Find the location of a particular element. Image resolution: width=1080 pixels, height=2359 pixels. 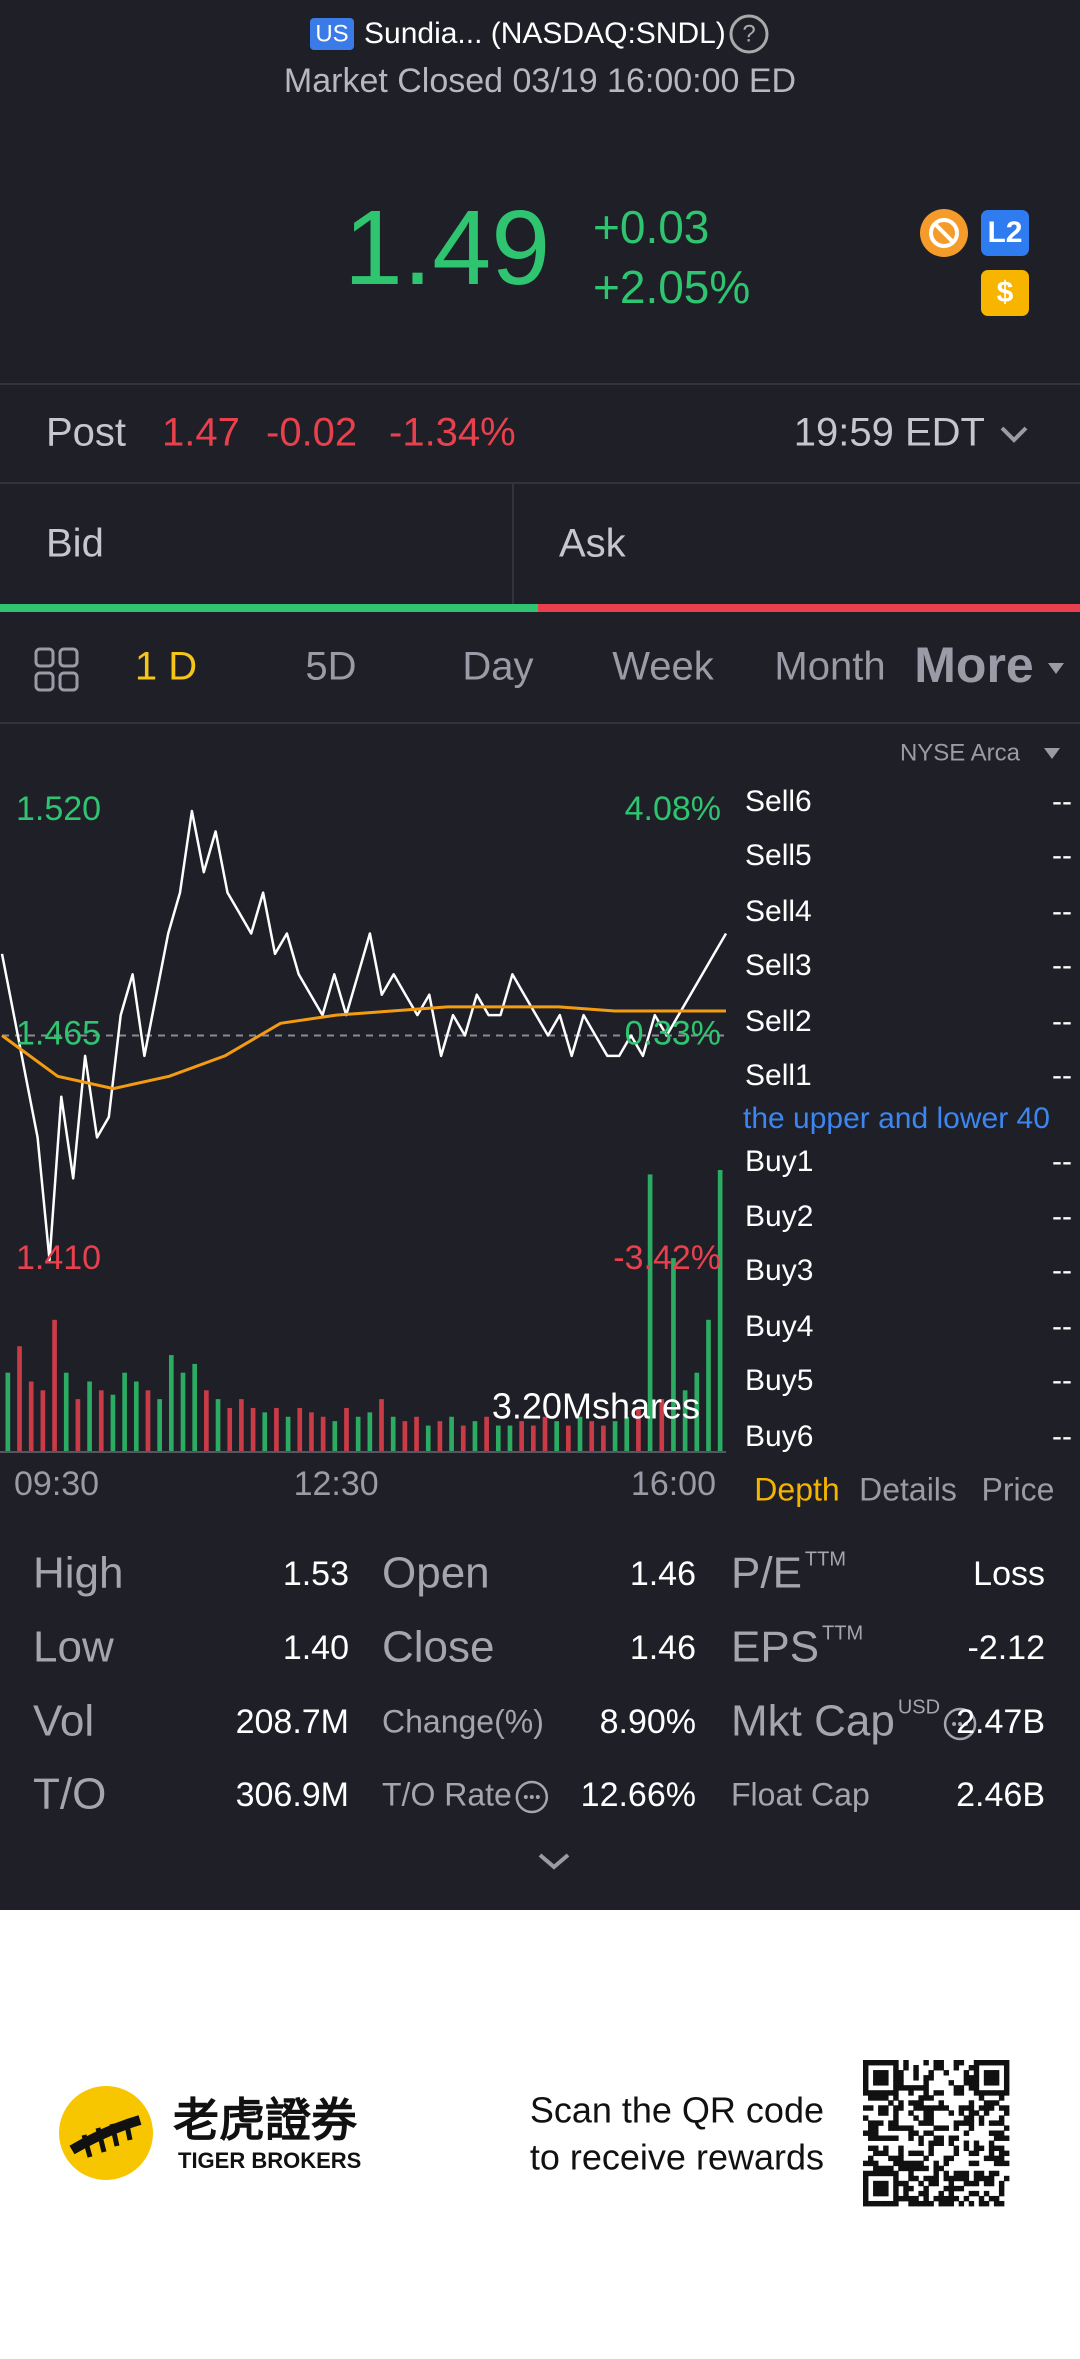

book-tab: Details is located at coordinates (908, 1489).